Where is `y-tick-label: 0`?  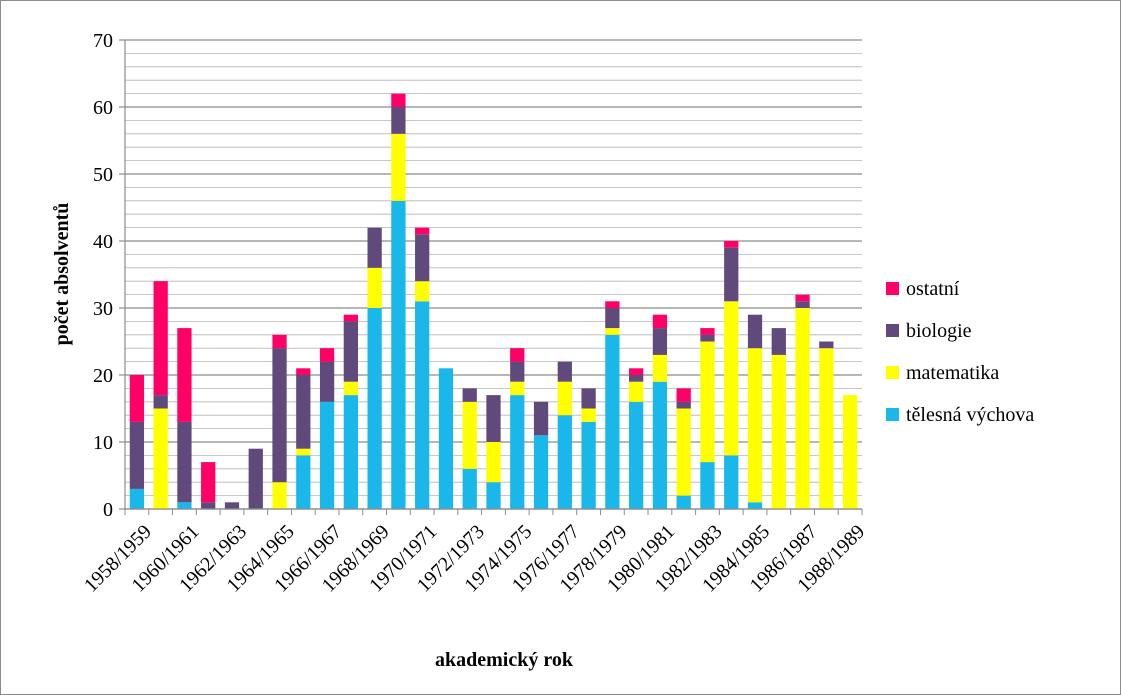
y-tick-label: 0 is located at coordinates (108, 510).